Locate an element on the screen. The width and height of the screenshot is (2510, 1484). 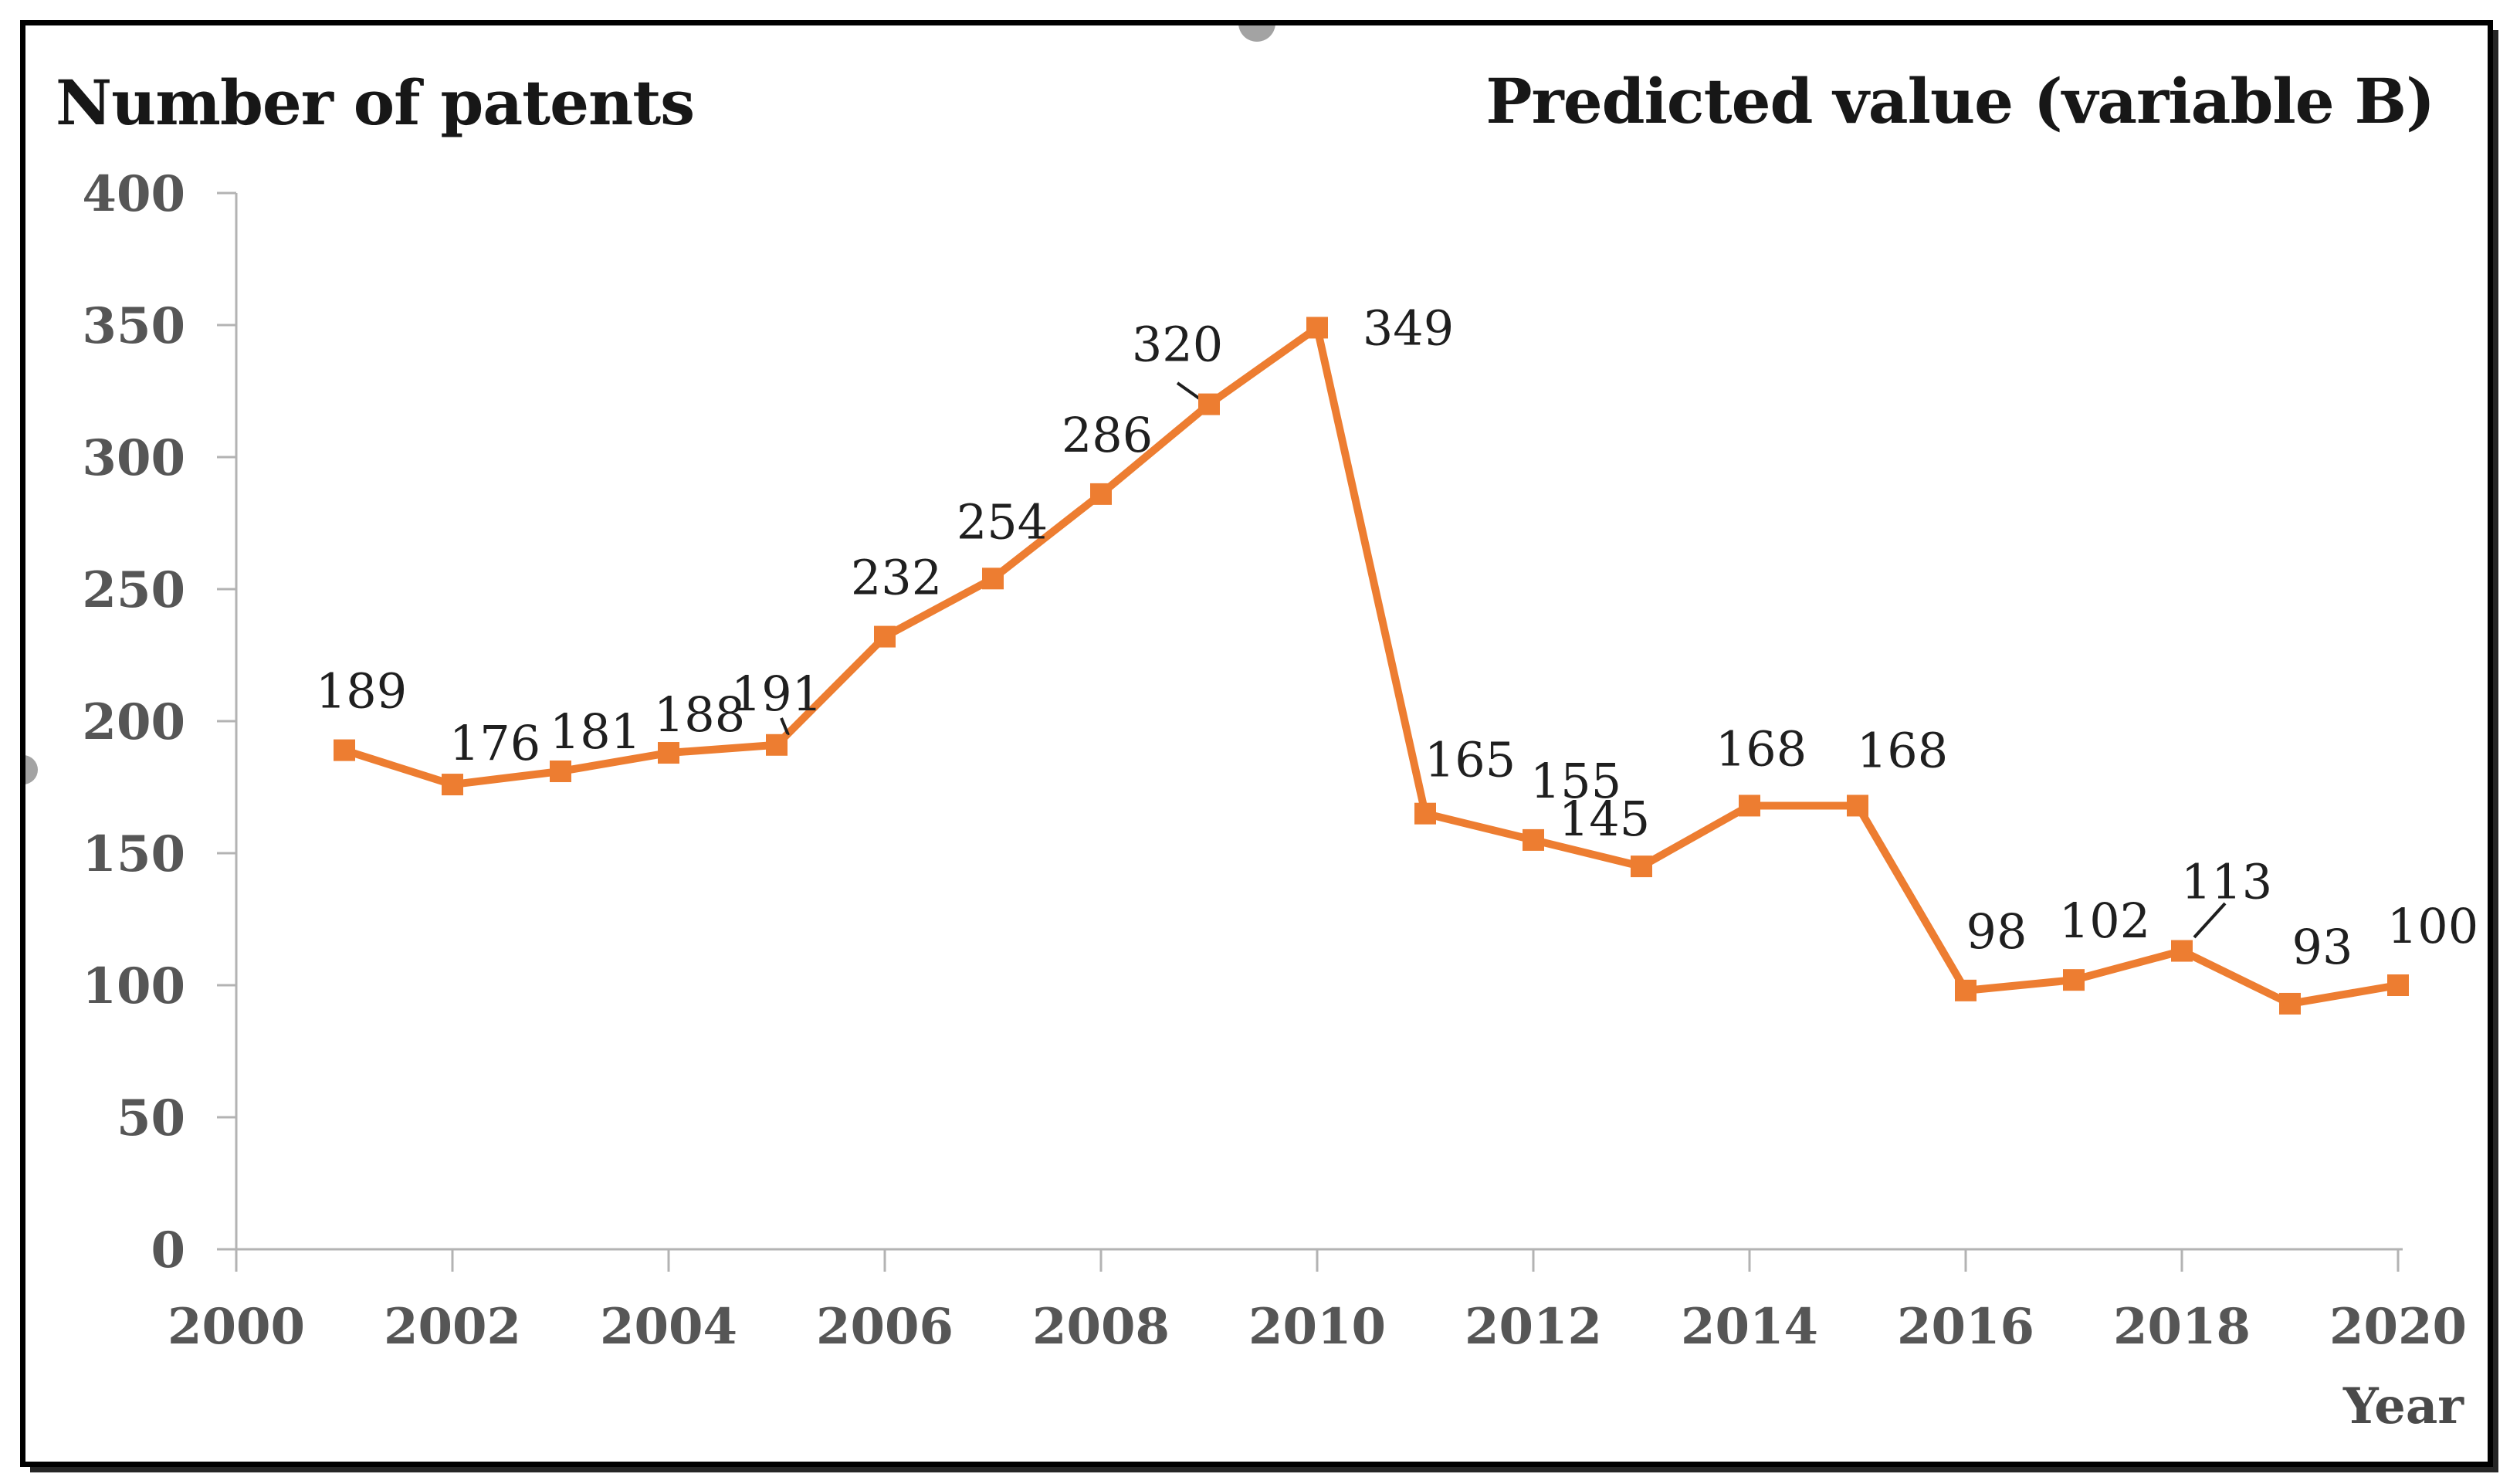
data-point-label: 145 is located at coordinates (1604, 819).